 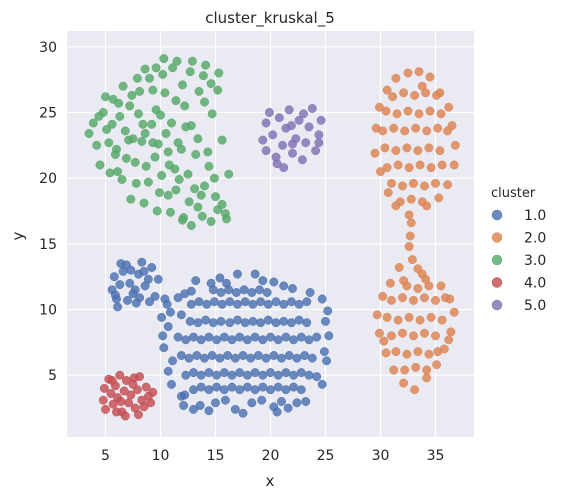 What do you see at coordinates (535, 239) in the screenshot?
I see `legend-label: 2.0` at bounding box center [535, 239].